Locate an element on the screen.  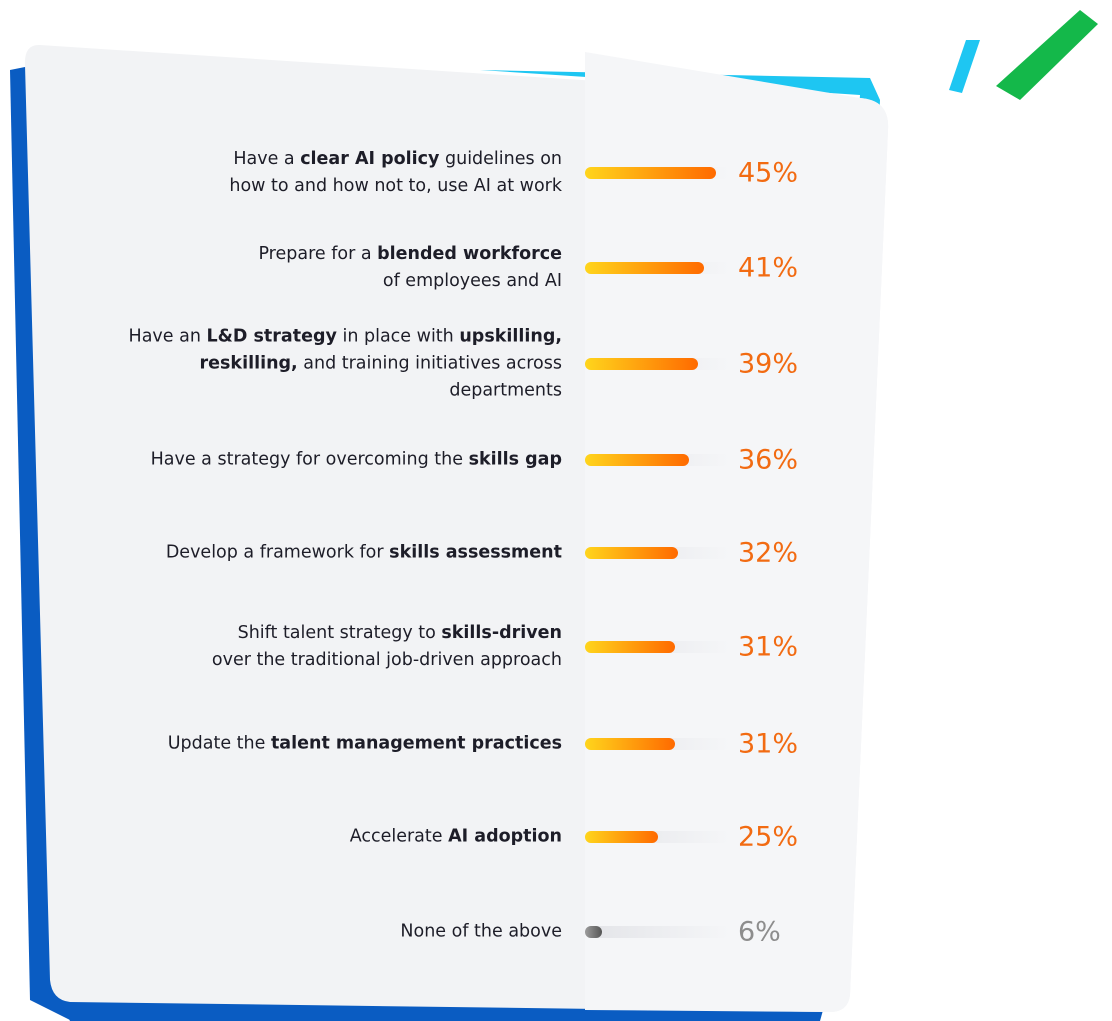
label-segment: Shift talent strategy to is located at coordinates (339, 633).